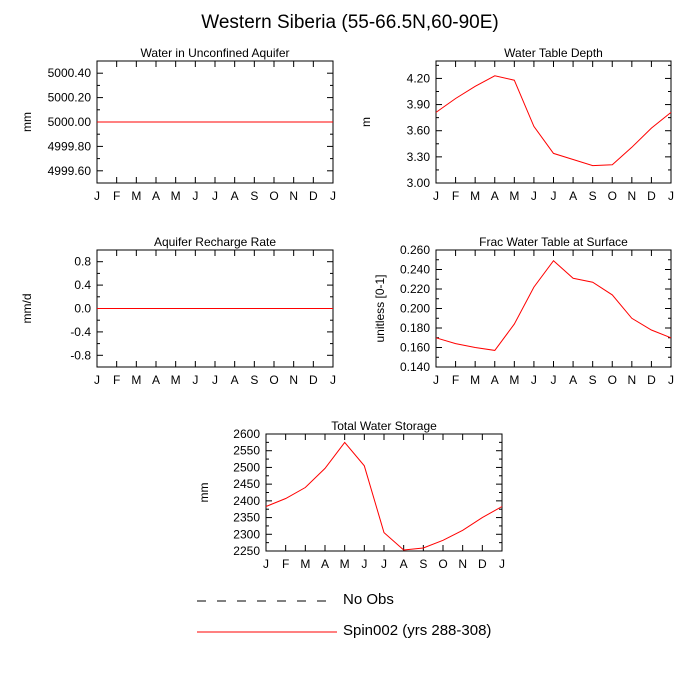  I want to click on y-tick-label: 3.00, so click(419, 183).